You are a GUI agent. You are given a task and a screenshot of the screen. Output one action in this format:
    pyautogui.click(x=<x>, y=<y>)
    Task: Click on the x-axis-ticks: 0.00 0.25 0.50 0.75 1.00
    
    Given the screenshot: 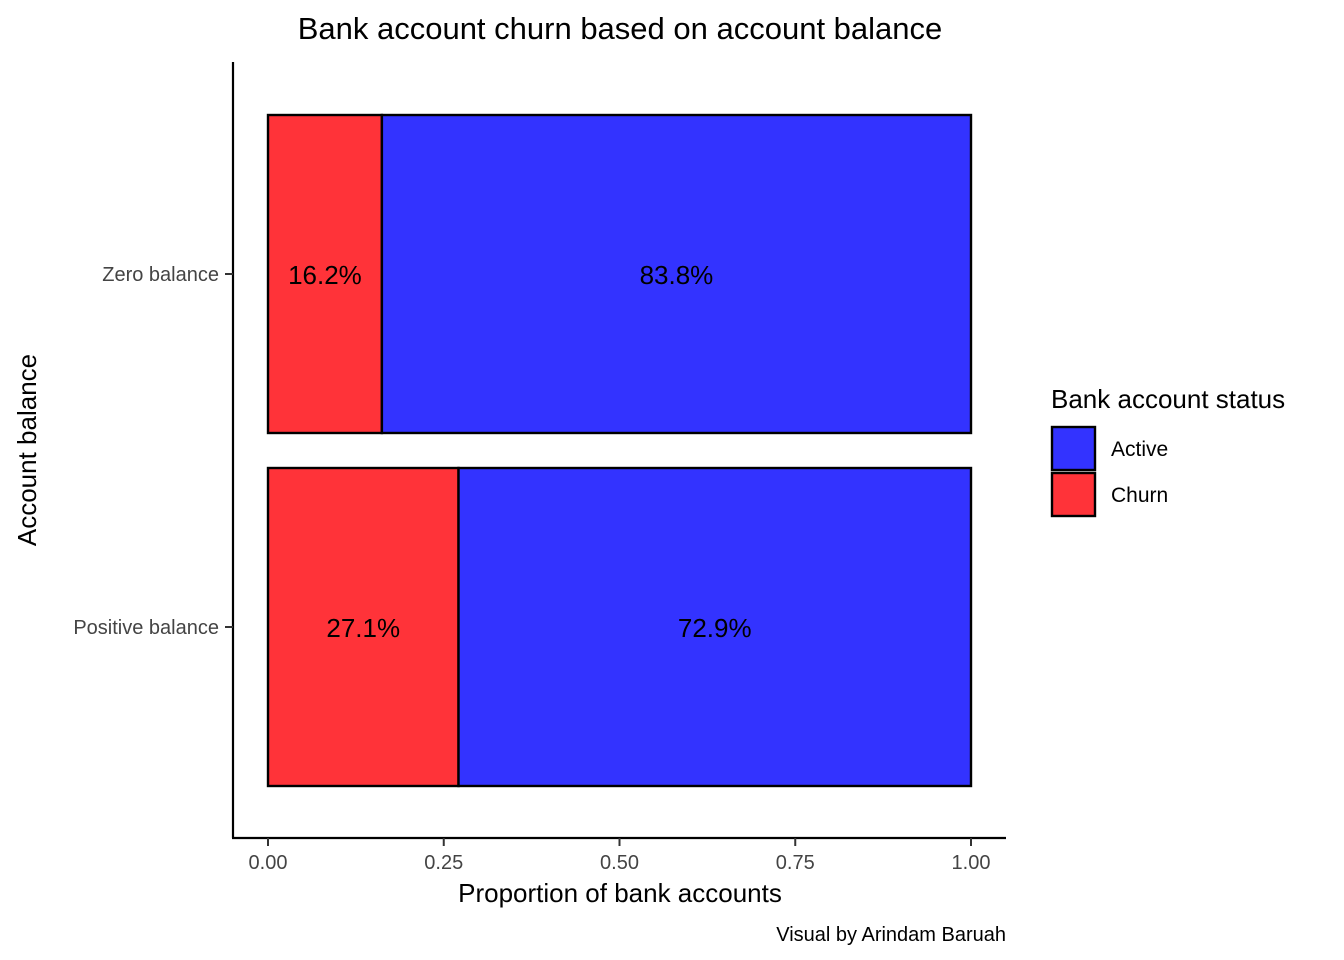 What is the action you would take?
    pyautogui.click(x=620, y=856)
    